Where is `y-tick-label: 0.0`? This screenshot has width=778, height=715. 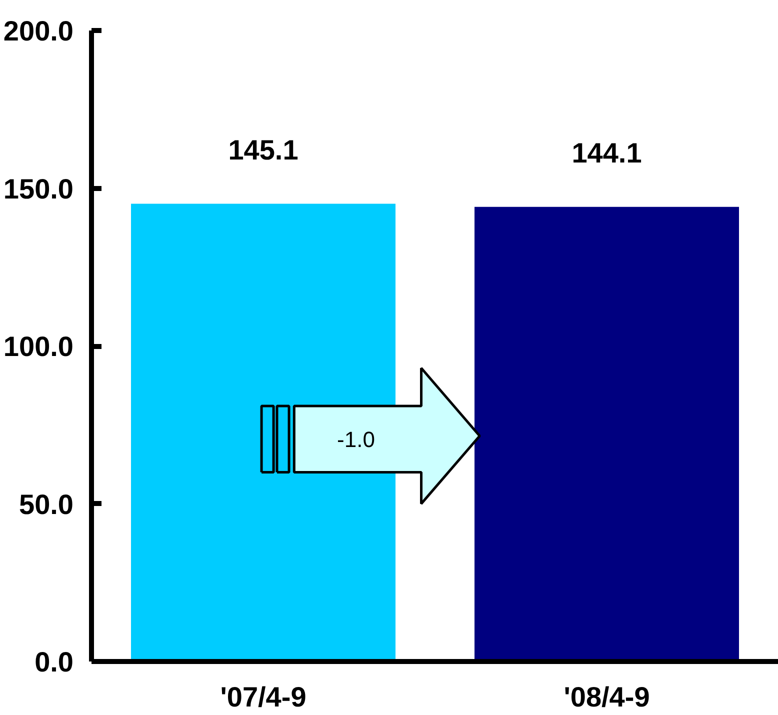 y-tick-label: 0.0 is located at coordinates (54, 662).